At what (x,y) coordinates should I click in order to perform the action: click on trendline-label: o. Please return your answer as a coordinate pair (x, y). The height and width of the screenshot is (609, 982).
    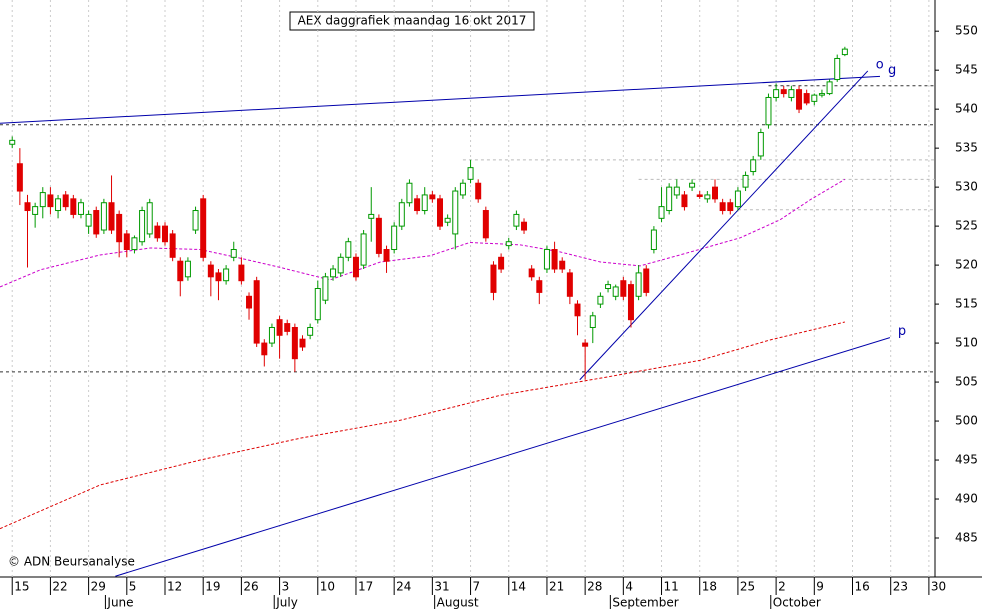
    Looking at the image, I should click on (880, 64).